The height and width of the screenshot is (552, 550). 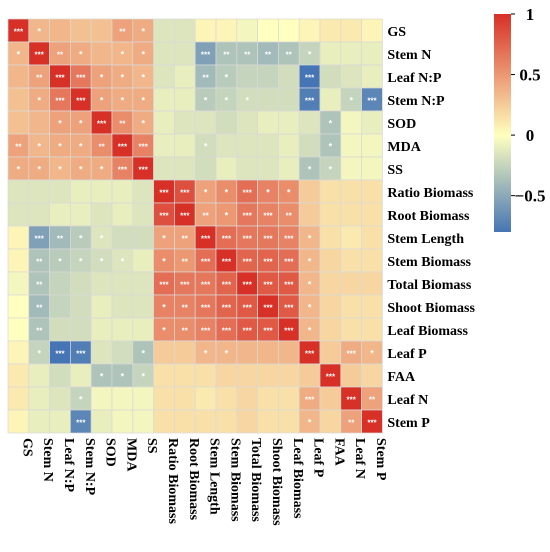 What do you see at coordinates (529, 75) in the screenshot?
I see `colorbar-tick-label: 0.5` at bounding box center [529, 75].